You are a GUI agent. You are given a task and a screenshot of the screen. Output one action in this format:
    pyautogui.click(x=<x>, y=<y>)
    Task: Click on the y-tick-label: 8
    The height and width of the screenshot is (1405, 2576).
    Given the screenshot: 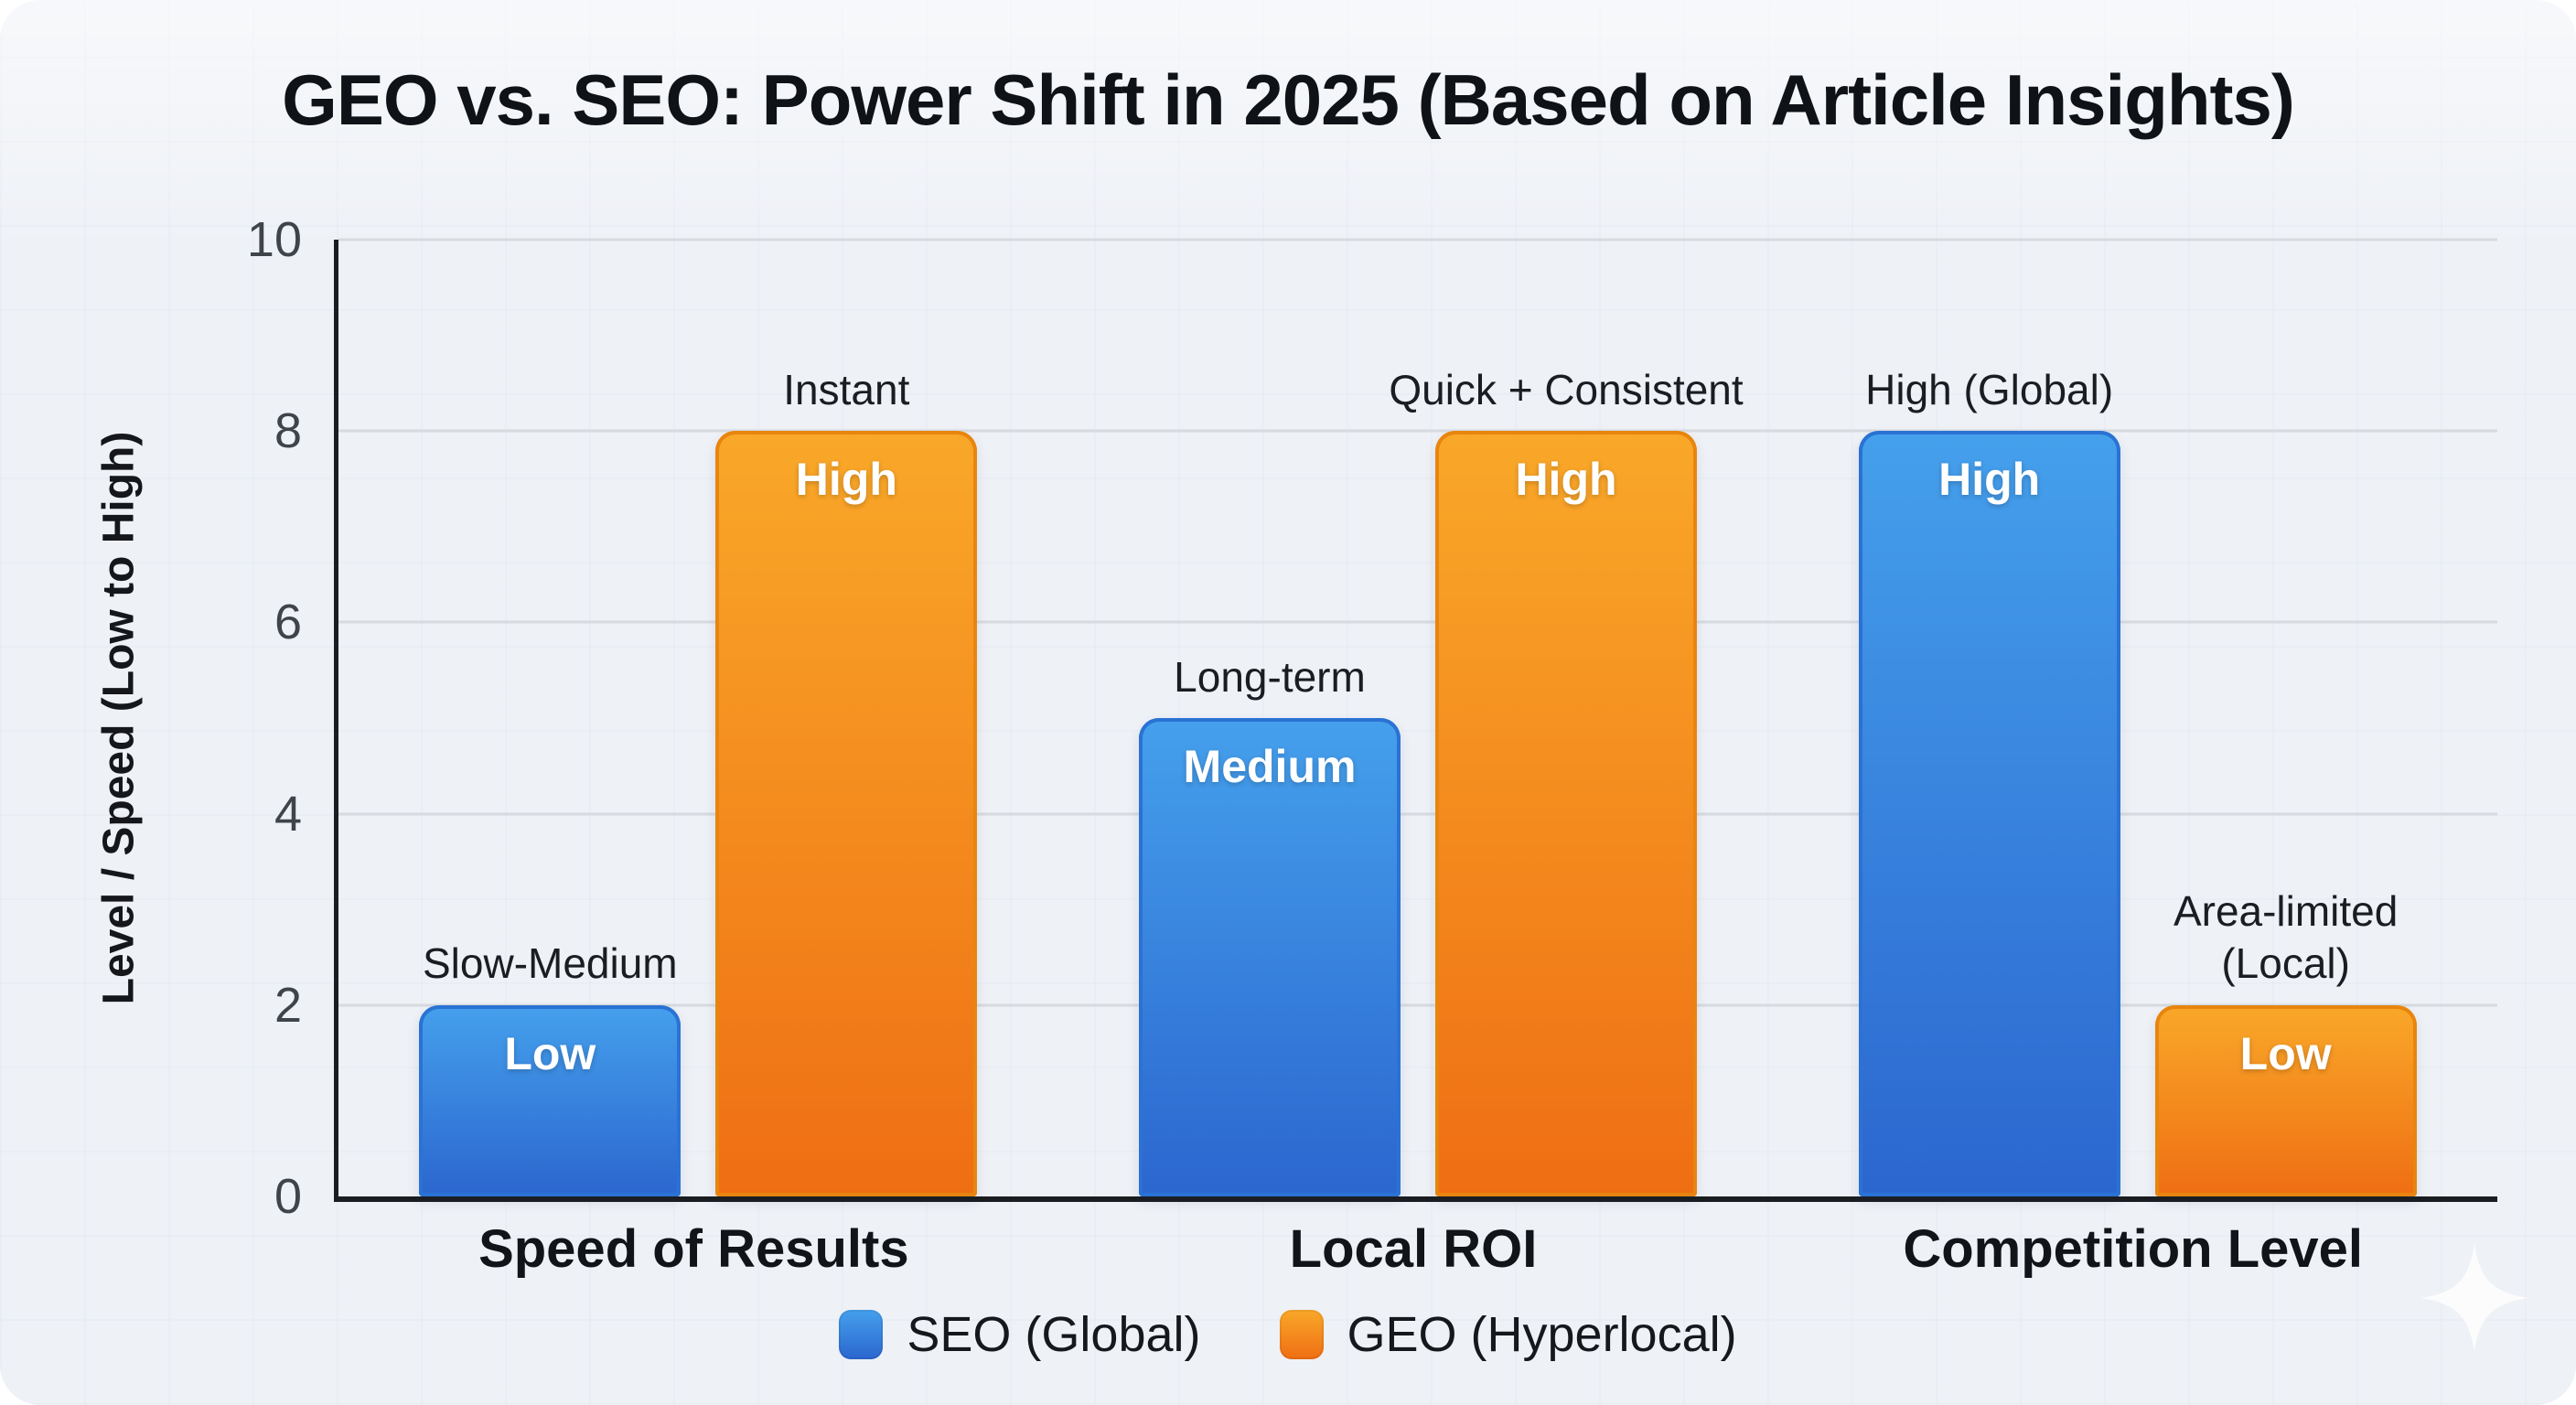 What is the action you would take?
    pyautogui.click(x=288, y=431)
    